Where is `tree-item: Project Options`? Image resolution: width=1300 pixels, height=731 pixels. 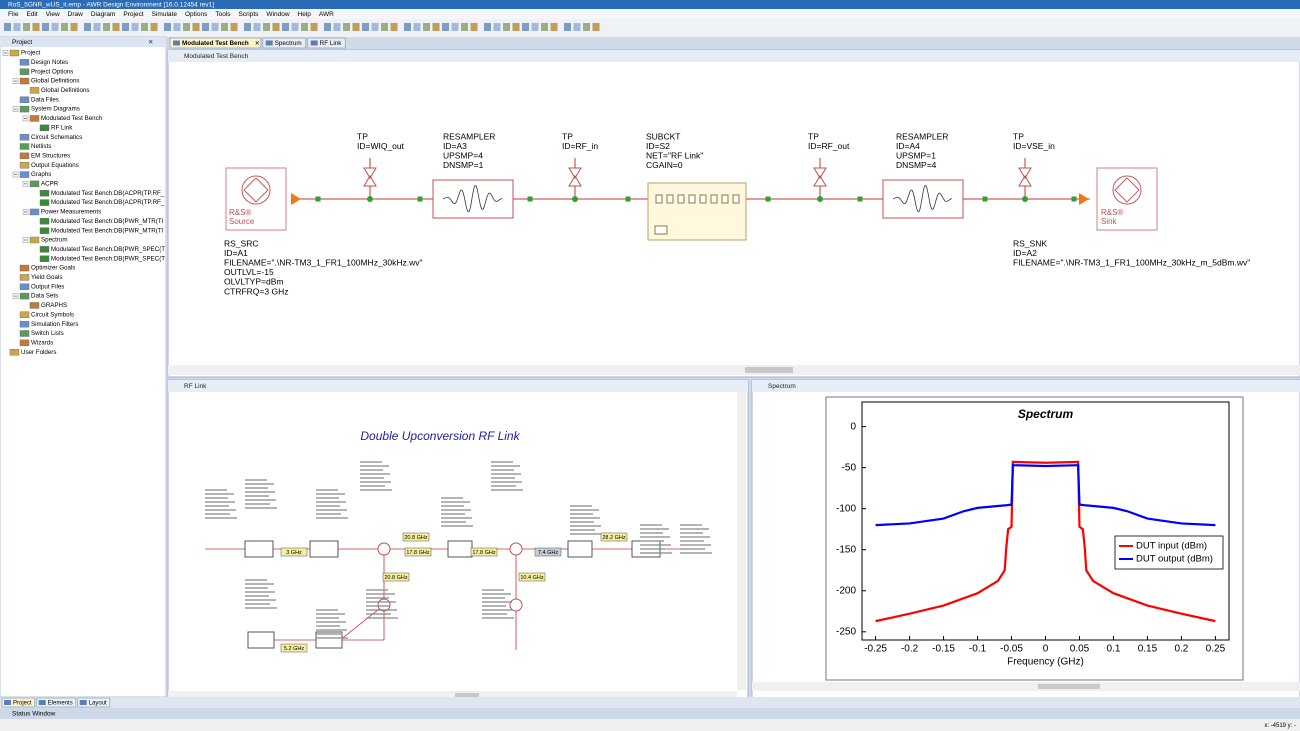 tree-item: Project Options is located at coordinates (52, 71).